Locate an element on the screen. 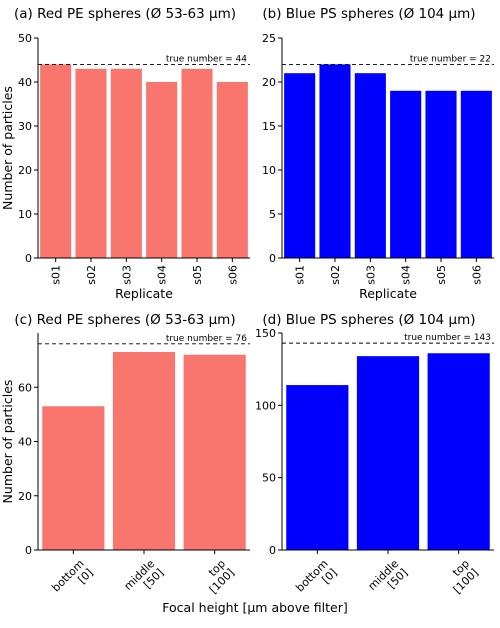 Image resolution: width=500 pixels, height=628 pixels. panel-title: (c) Red PE spheres (Ø 53-63 µm) is located at coordinates (124, 320).